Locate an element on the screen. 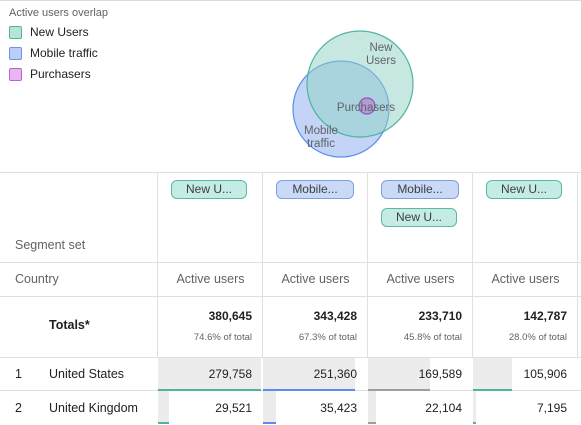  venn-label-purchasers: Purchasers is located at coordinates (366, 108).